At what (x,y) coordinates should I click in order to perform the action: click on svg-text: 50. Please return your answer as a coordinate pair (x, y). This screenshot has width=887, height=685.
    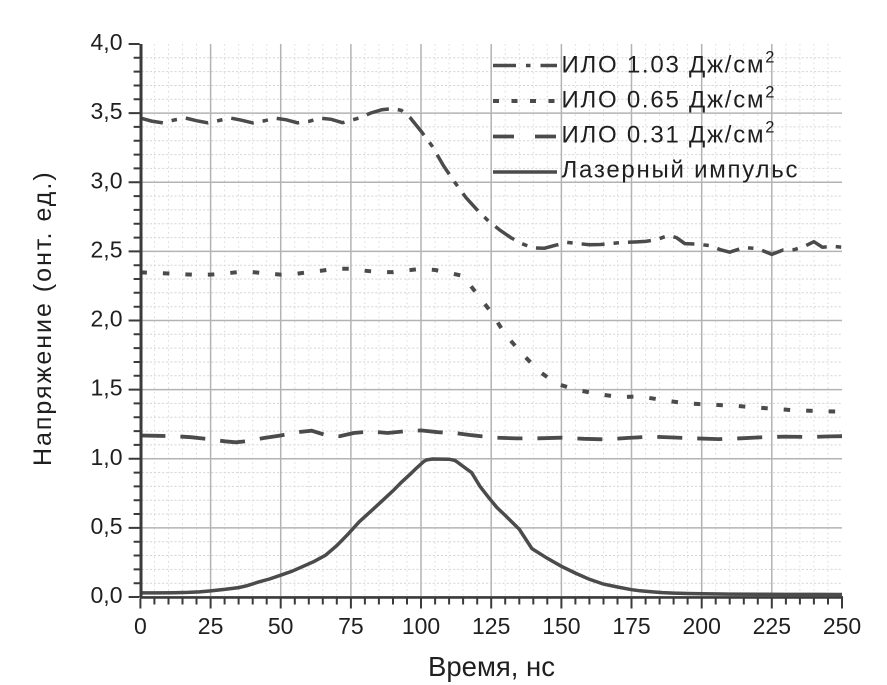
    Looking at the image, I should click on (281, 626).